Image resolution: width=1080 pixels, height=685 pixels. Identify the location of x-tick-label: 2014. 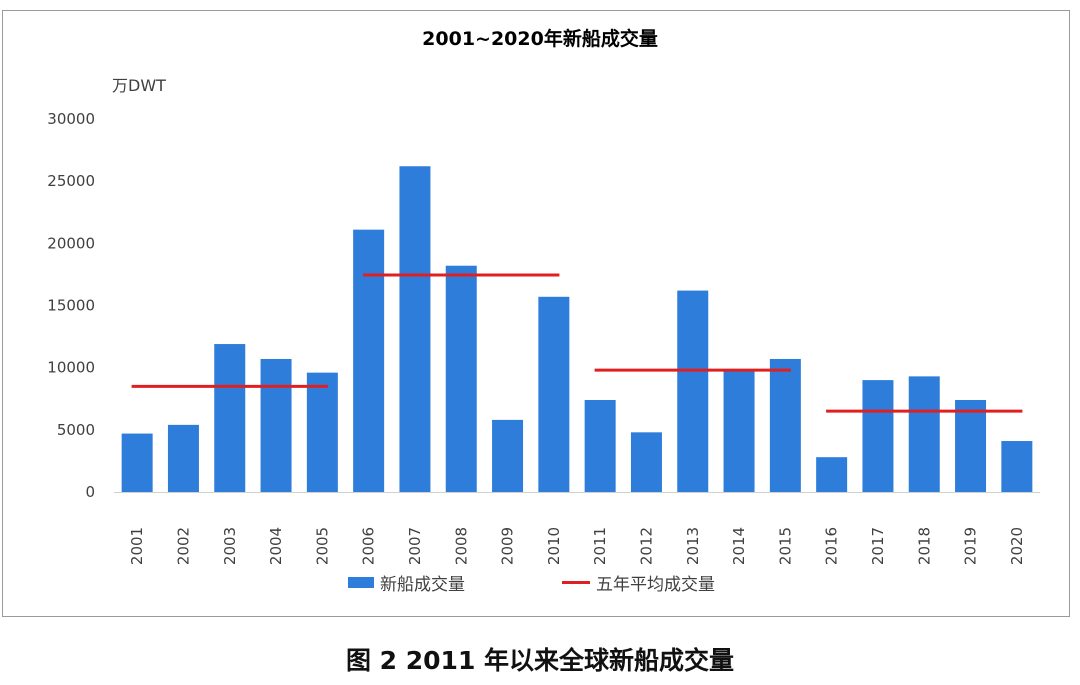
(739, 546).